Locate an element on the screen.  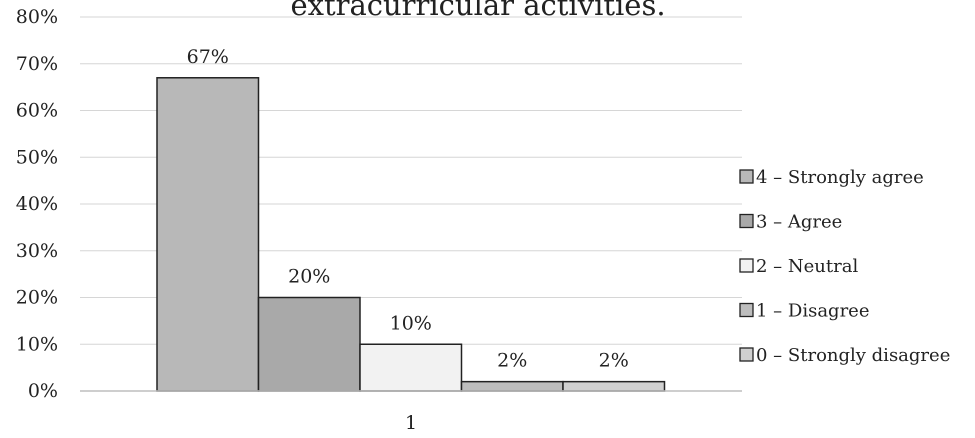
x-tick-label: 1 is located at coordinates (411, 423).